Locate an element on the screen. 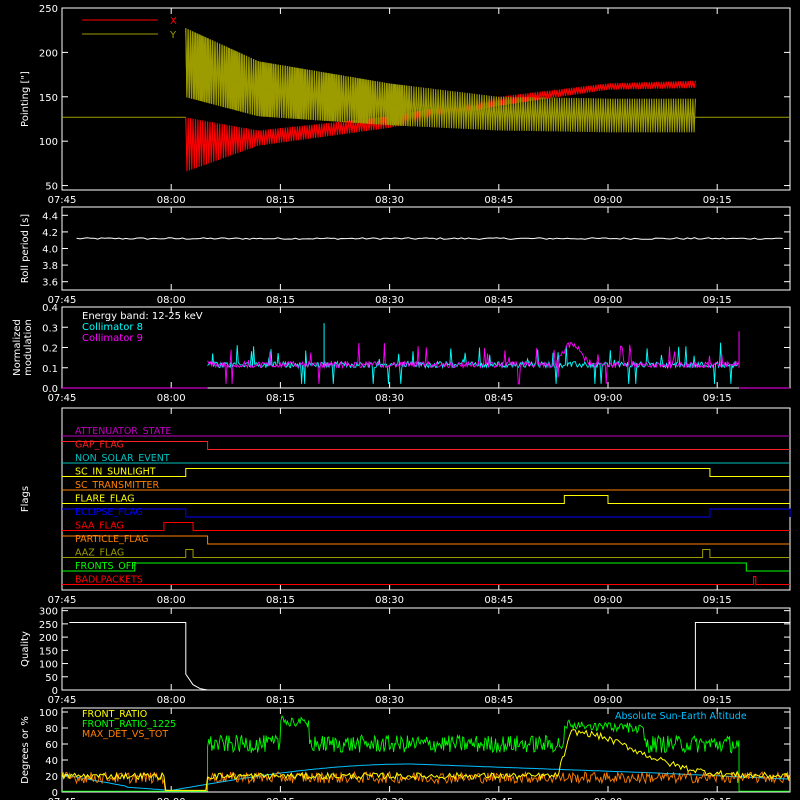 Image resolution: width=800 pixels, height=800 pixels. flag-aaz-flag-line is located at coordinates (426, 553).